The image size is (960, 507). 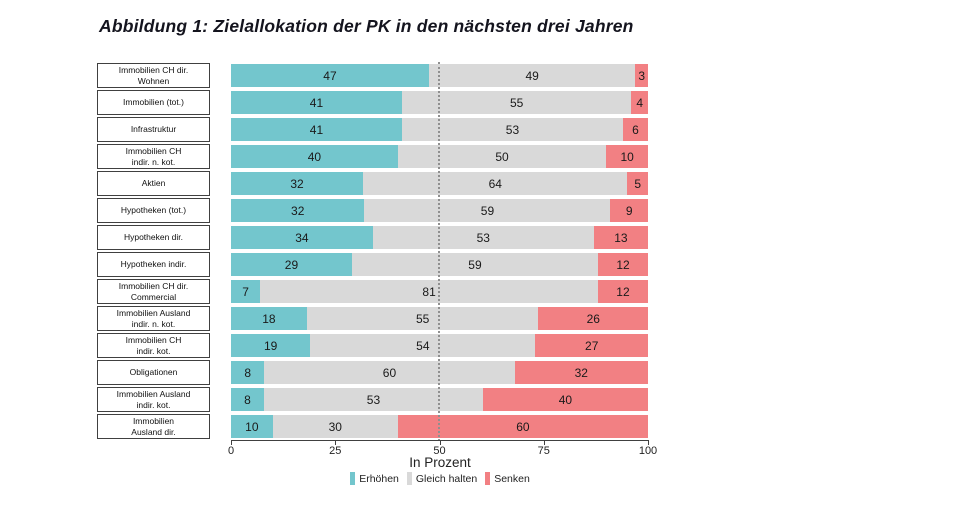 What do you see at coordinates (620, 237) in the screenshot?
I see `bar-segment-senken: 13` at bounding box center [620, 237].